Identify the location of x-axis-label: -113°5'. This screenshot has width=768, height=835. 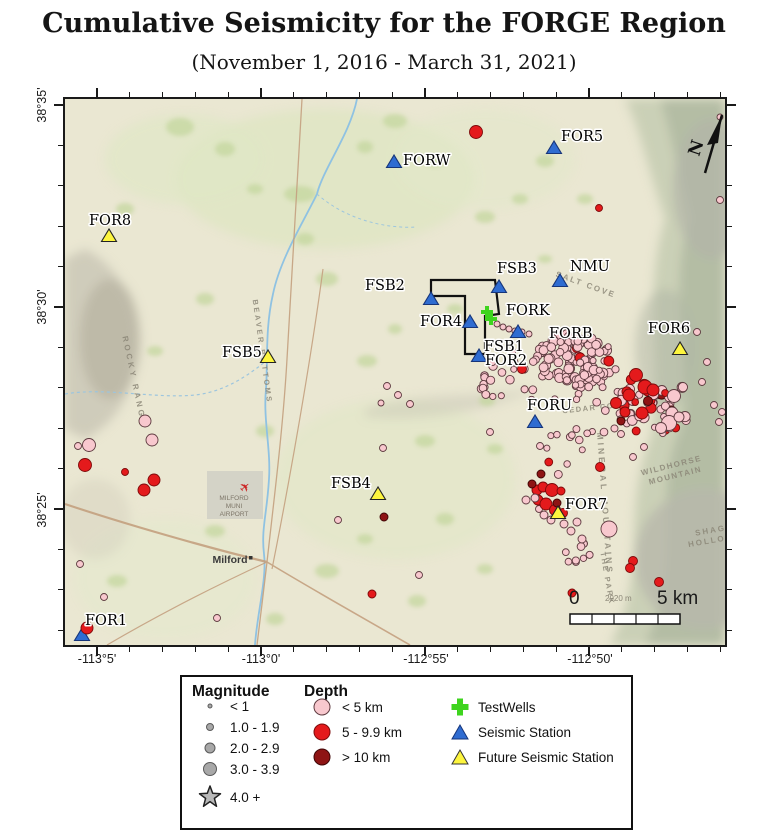
(97, 659).